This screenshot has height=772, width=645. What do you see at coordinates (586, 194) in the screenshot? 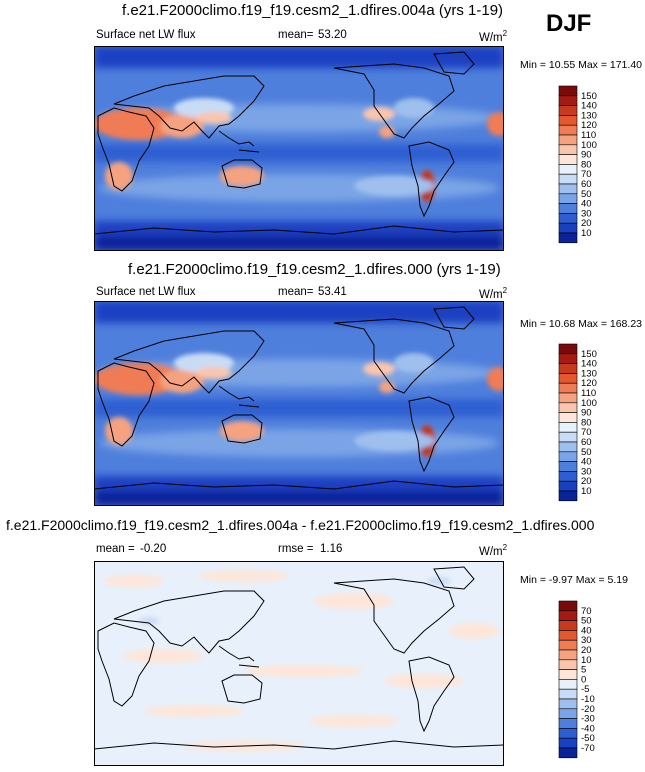
I see `colorbar1-tick-label: 50` at bounding box center [586, 194].